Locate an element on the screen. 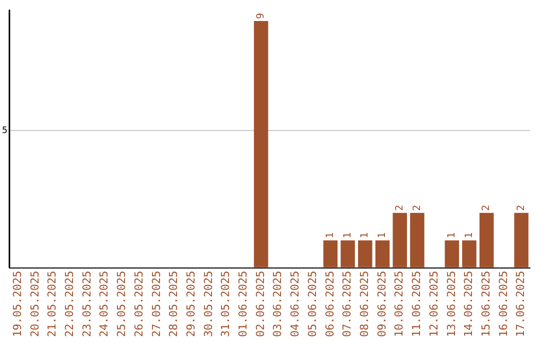  x-tick-label: 02.06.2025 is located at coordinates (260, 304).